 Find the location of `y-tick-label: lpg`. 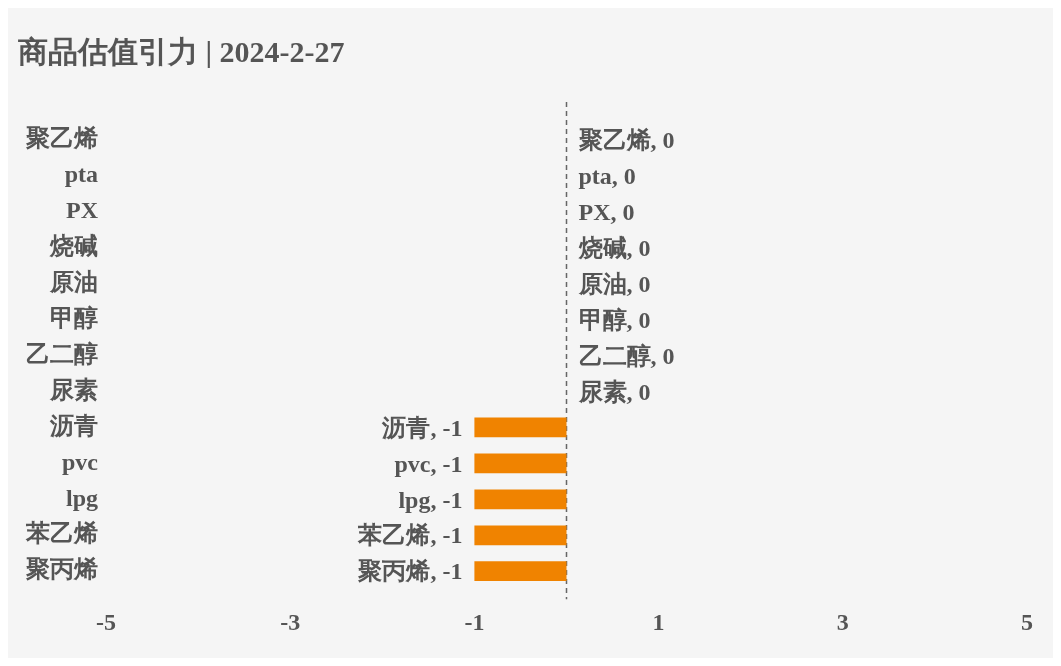

y-tick-label: lpg is located at coordinates (81, 497).